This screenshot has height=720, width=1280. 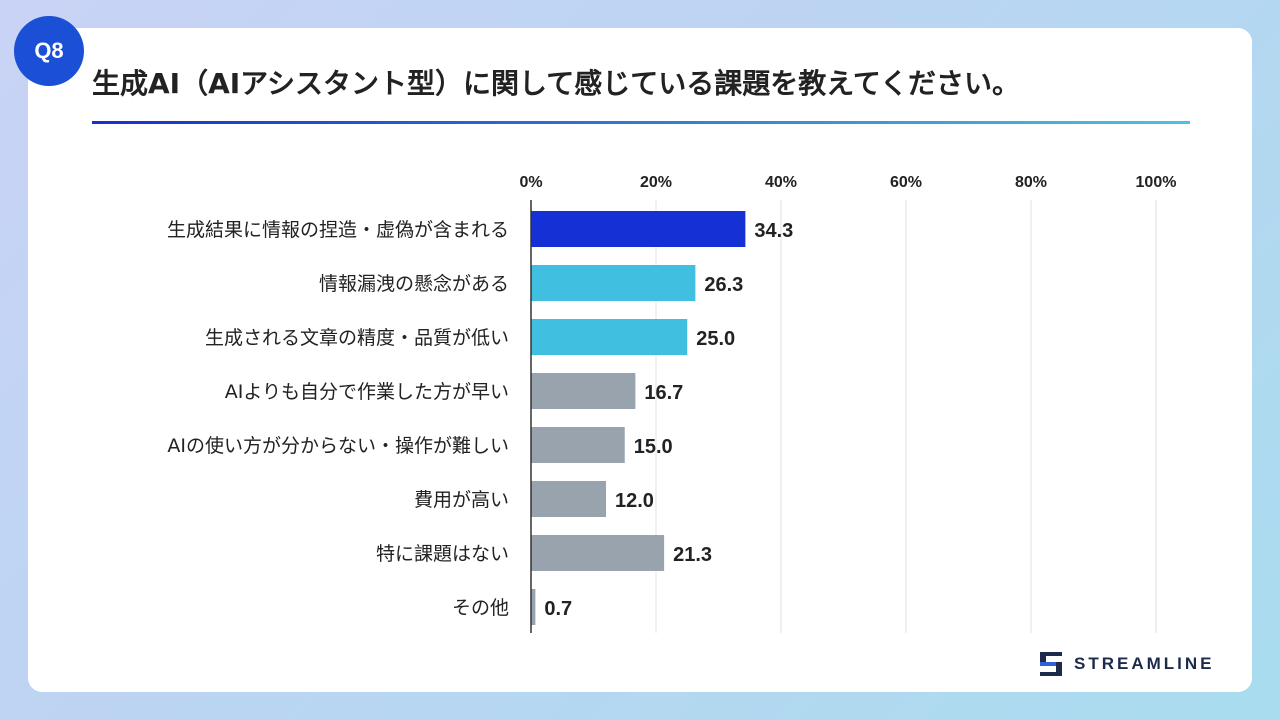 What do you see at coordinates (692, 555) in the screenshot?
I see `data-label: 21.3` at bounding box center [692, 555].